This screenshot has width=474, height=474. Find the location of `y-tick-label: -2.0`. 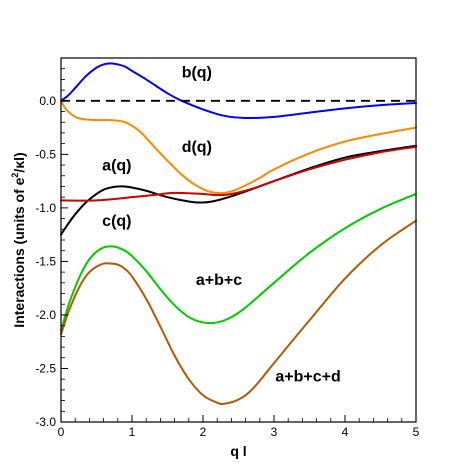

y-tick-label: -2.0 is located at coordinates (45, 315).